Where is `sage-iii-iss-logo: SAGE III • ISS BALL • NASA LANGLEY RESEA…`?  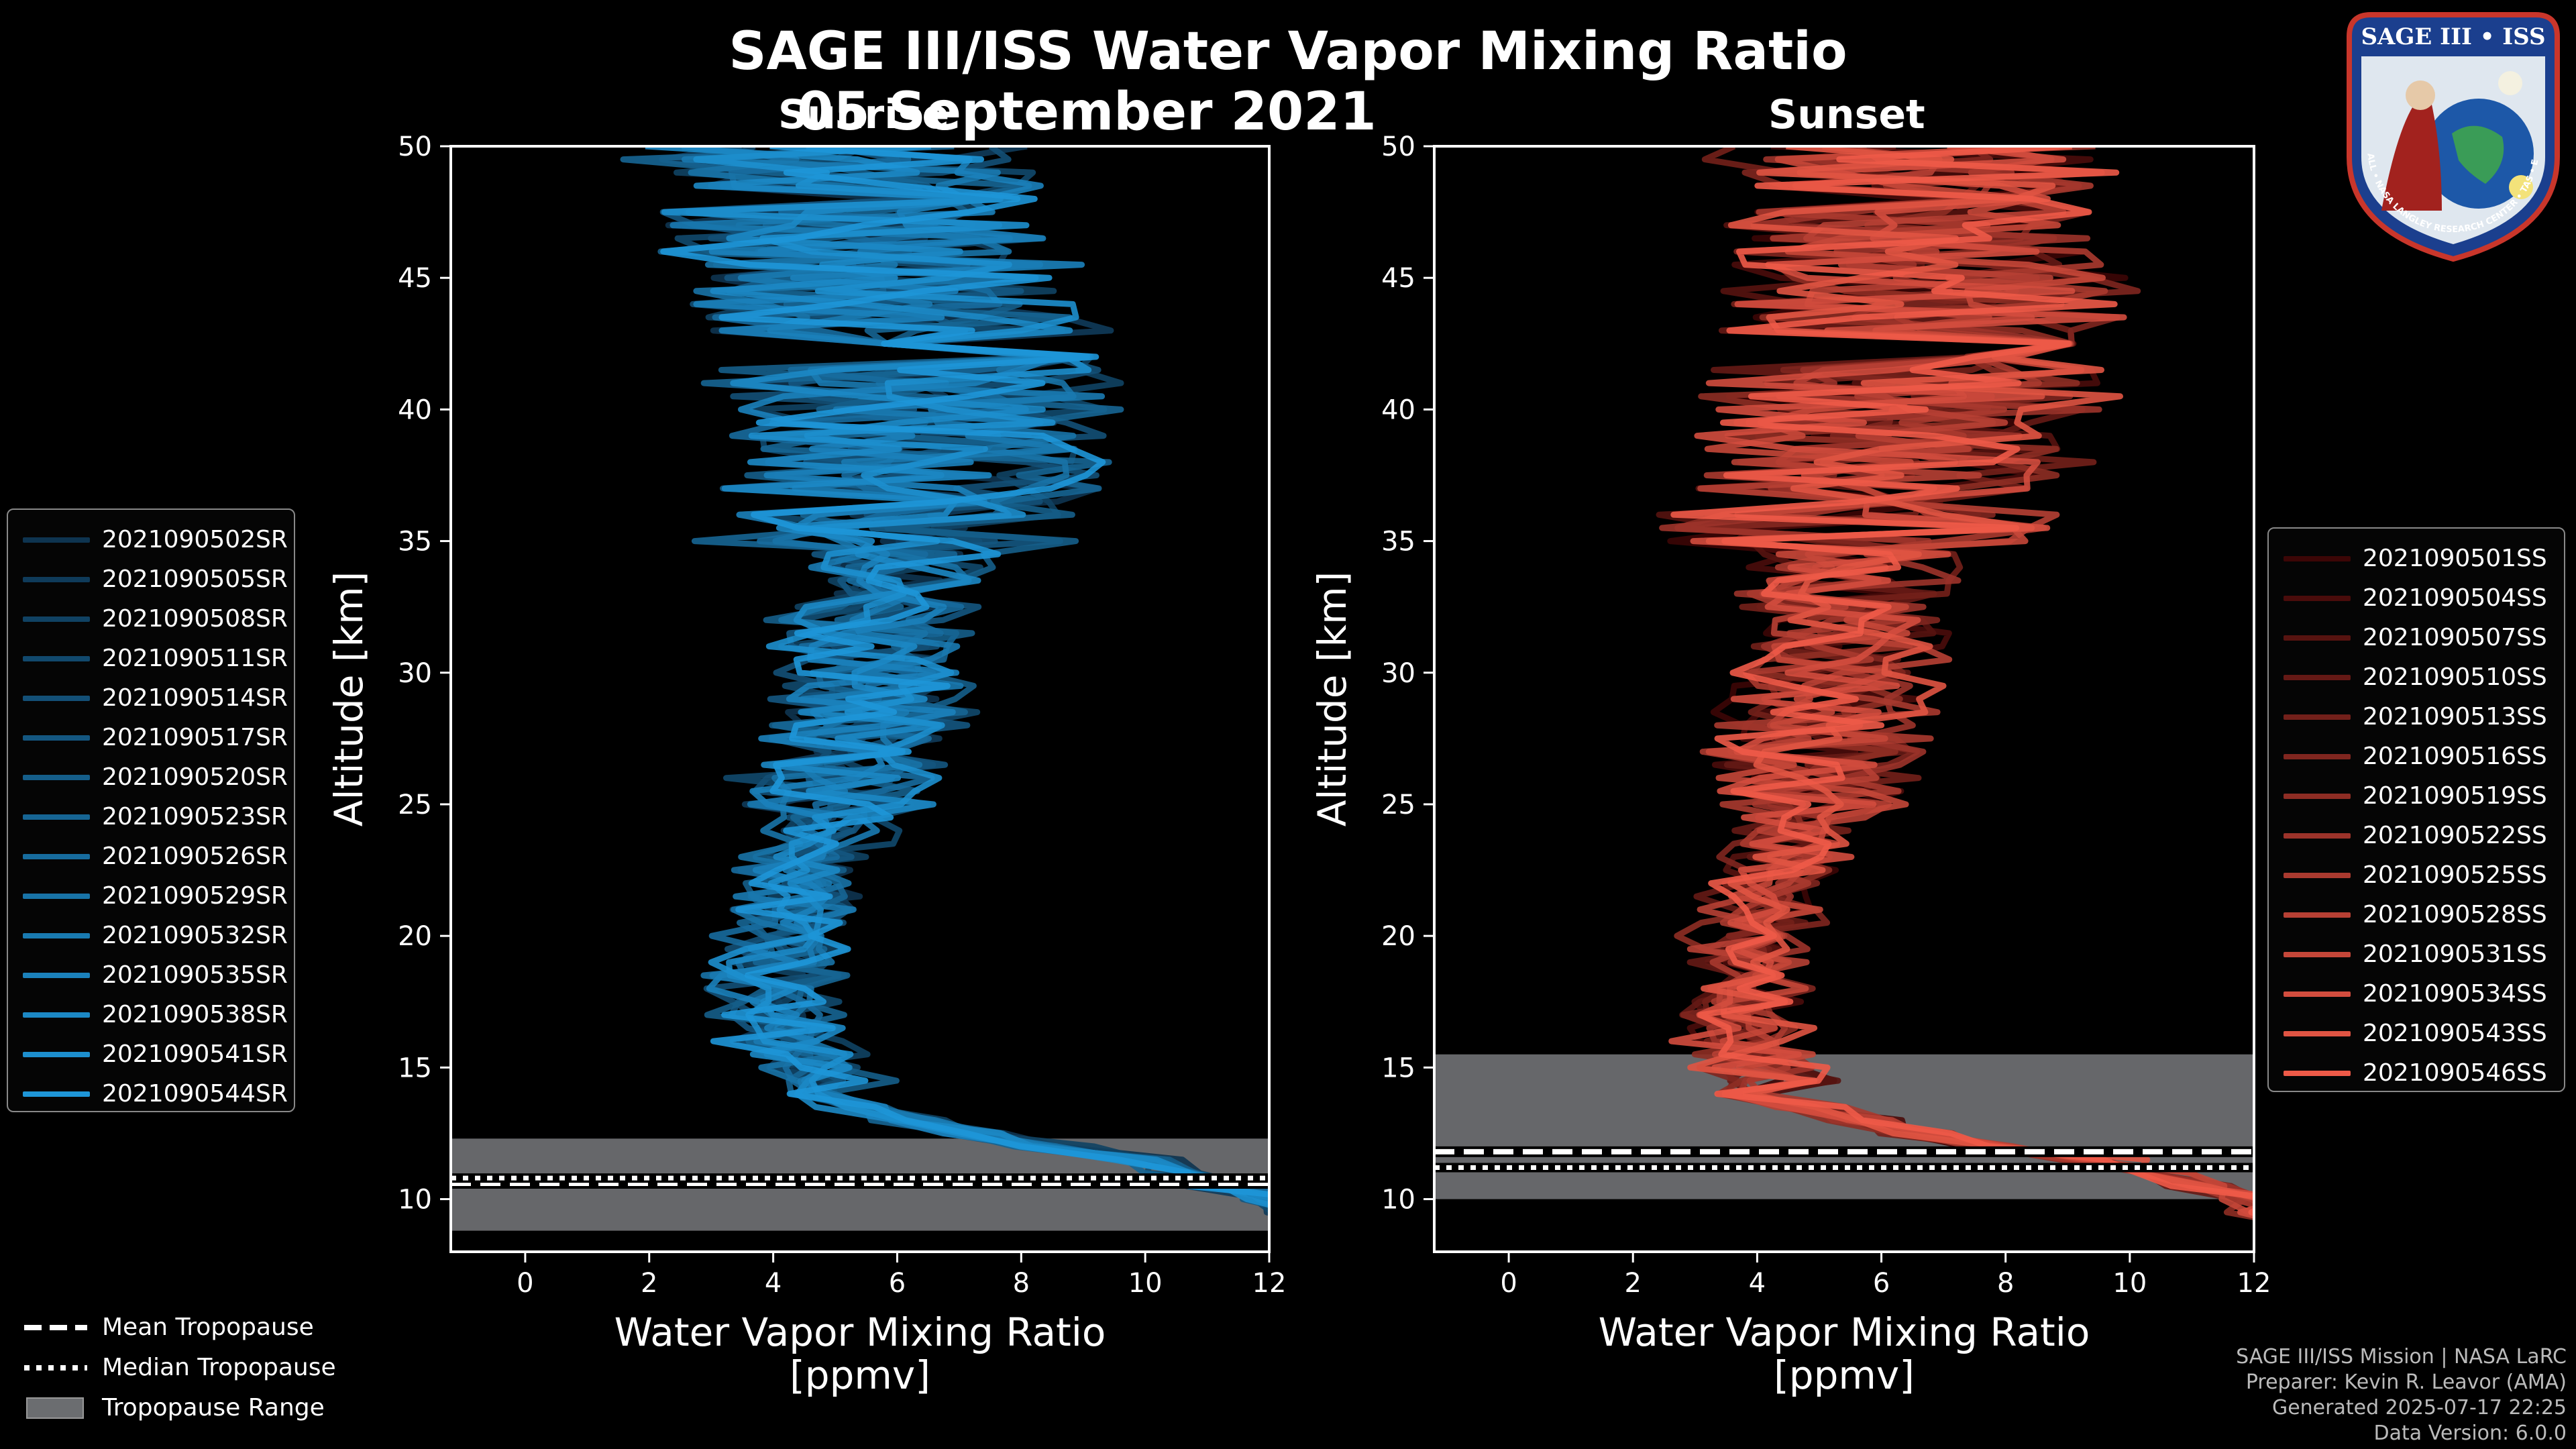
sage-iii-iss-logo: SAGE III • ISS BALL • NASA LANGLEY RESEA… is located at coordinates (2450, 135).